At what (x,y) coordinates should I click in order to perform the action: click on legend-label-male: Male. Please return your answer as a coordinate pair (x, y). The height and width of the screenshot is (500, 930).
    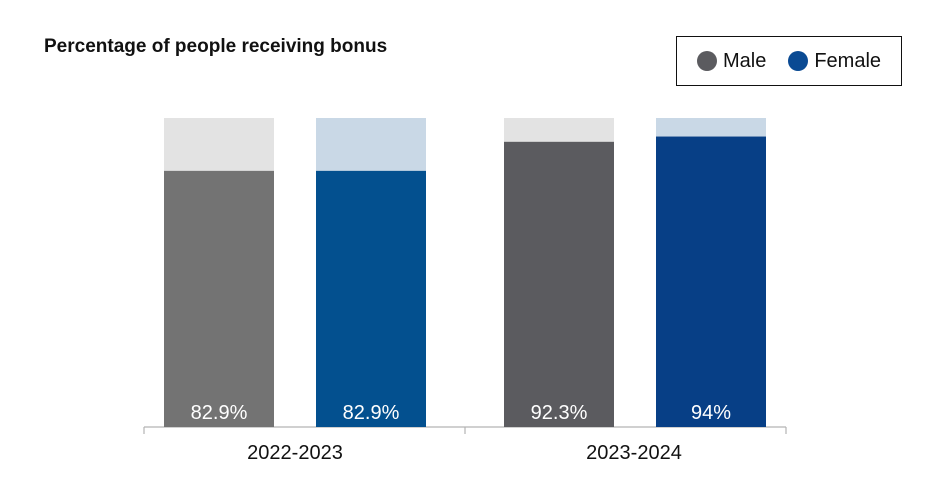
    Looking at the image, I should click on (744, 60).